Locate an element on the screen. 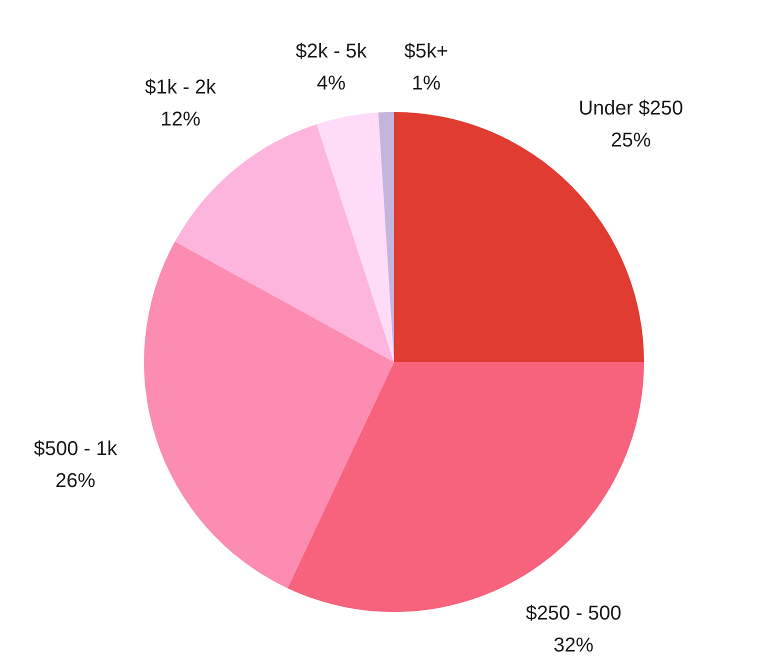 Image resolution: width=768 pixels, height=661 pixels. slice-label: $1k - 2k is located at coordinates (181, 87).